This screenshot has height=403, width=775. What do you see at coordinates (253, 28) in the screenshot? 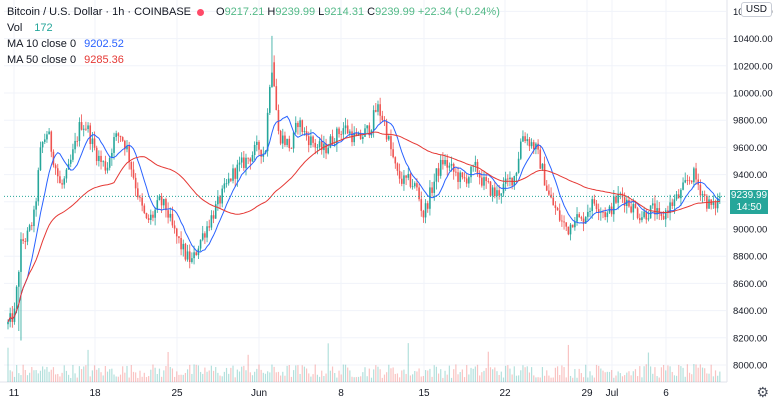
I see `volume-row: Vol 172` at bounding box center [253, 28].